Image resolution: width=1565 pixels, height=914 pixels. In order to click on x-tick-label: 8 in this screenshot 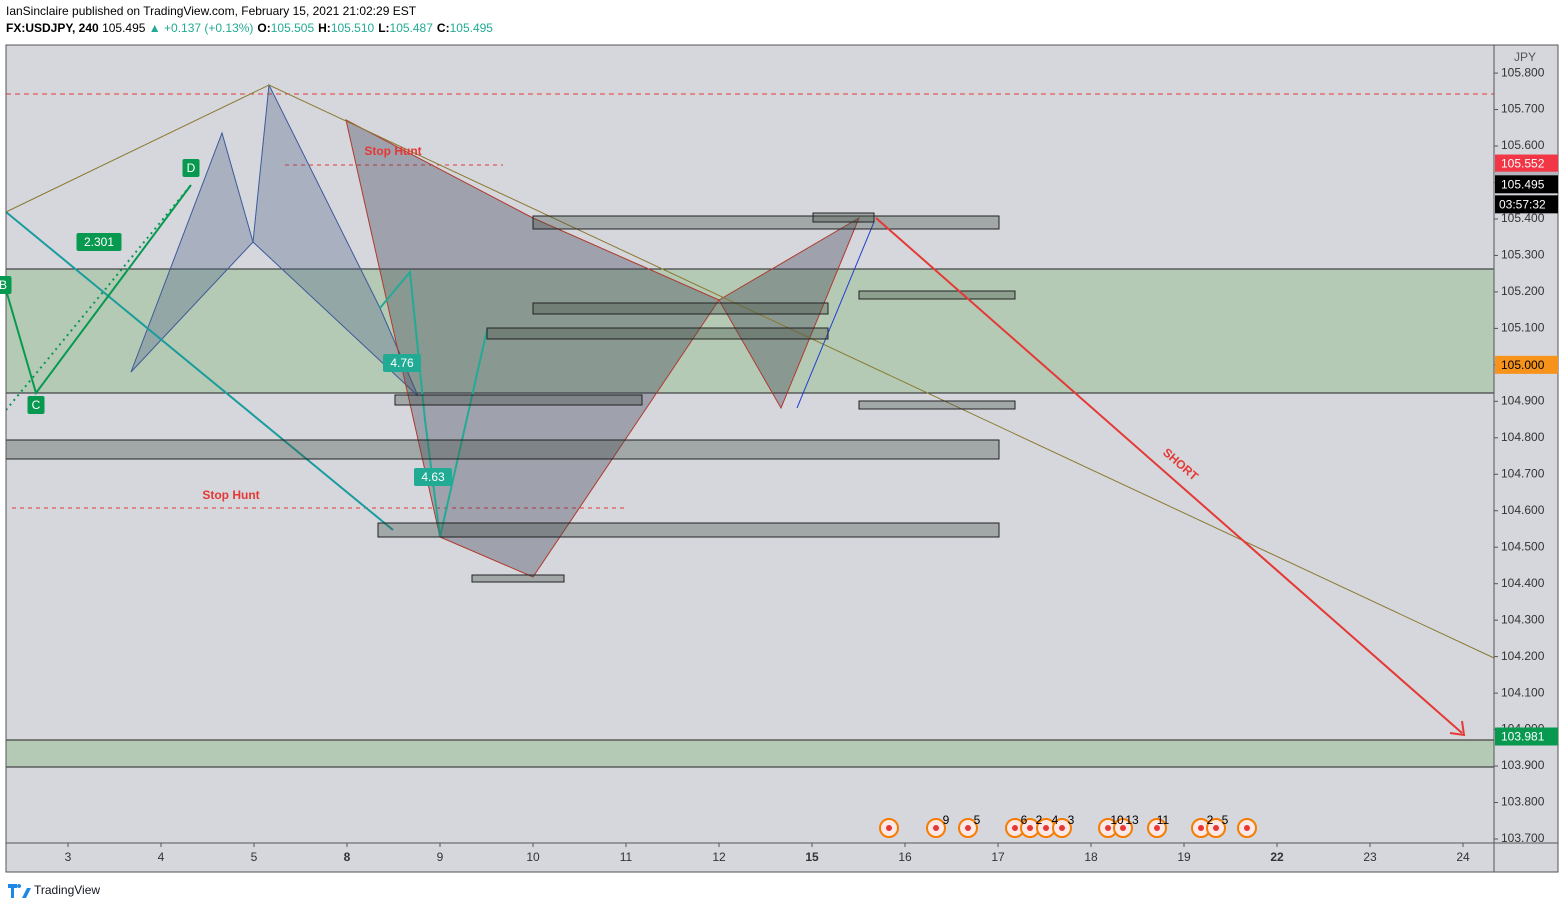, I will do `click(347, 857)`.